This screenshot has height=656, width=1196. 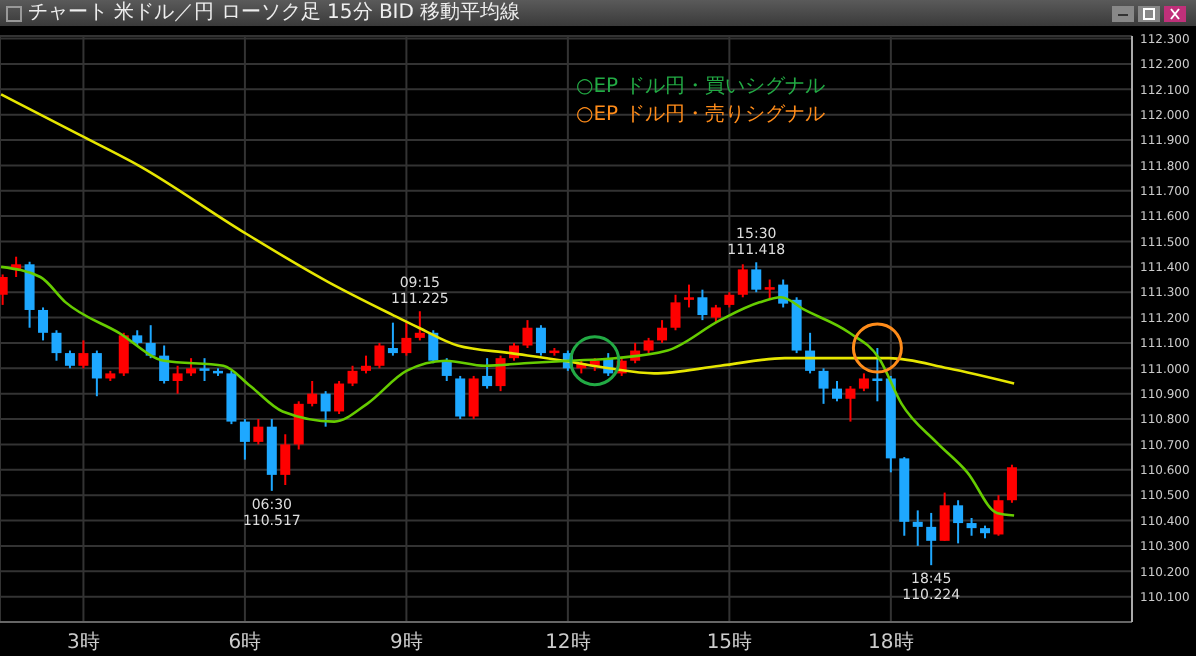 I want to click on x-tick-label: 9時, so click(x=406, y=642).